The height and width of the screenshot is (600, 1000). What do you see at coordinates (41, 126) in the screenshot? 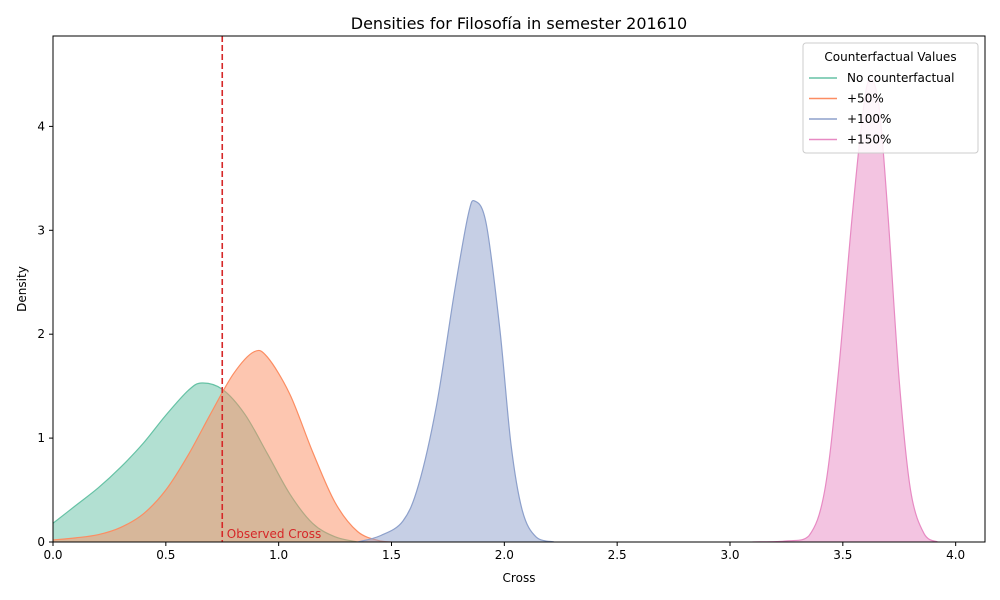
I see `y-tick-label: 4` at bounding box center [41, 126].